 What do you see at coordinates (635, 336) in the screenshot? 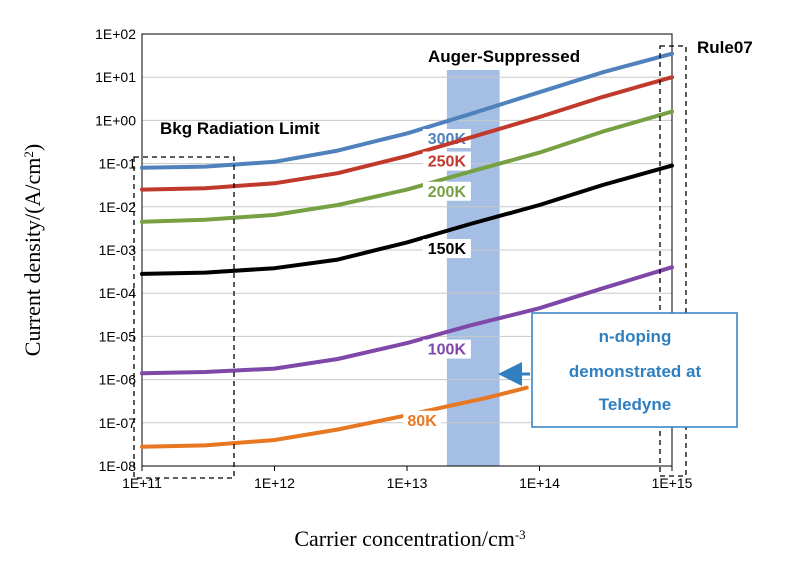
I see `teledyne-note-line: n-doping` at bounding box center [635, 336].